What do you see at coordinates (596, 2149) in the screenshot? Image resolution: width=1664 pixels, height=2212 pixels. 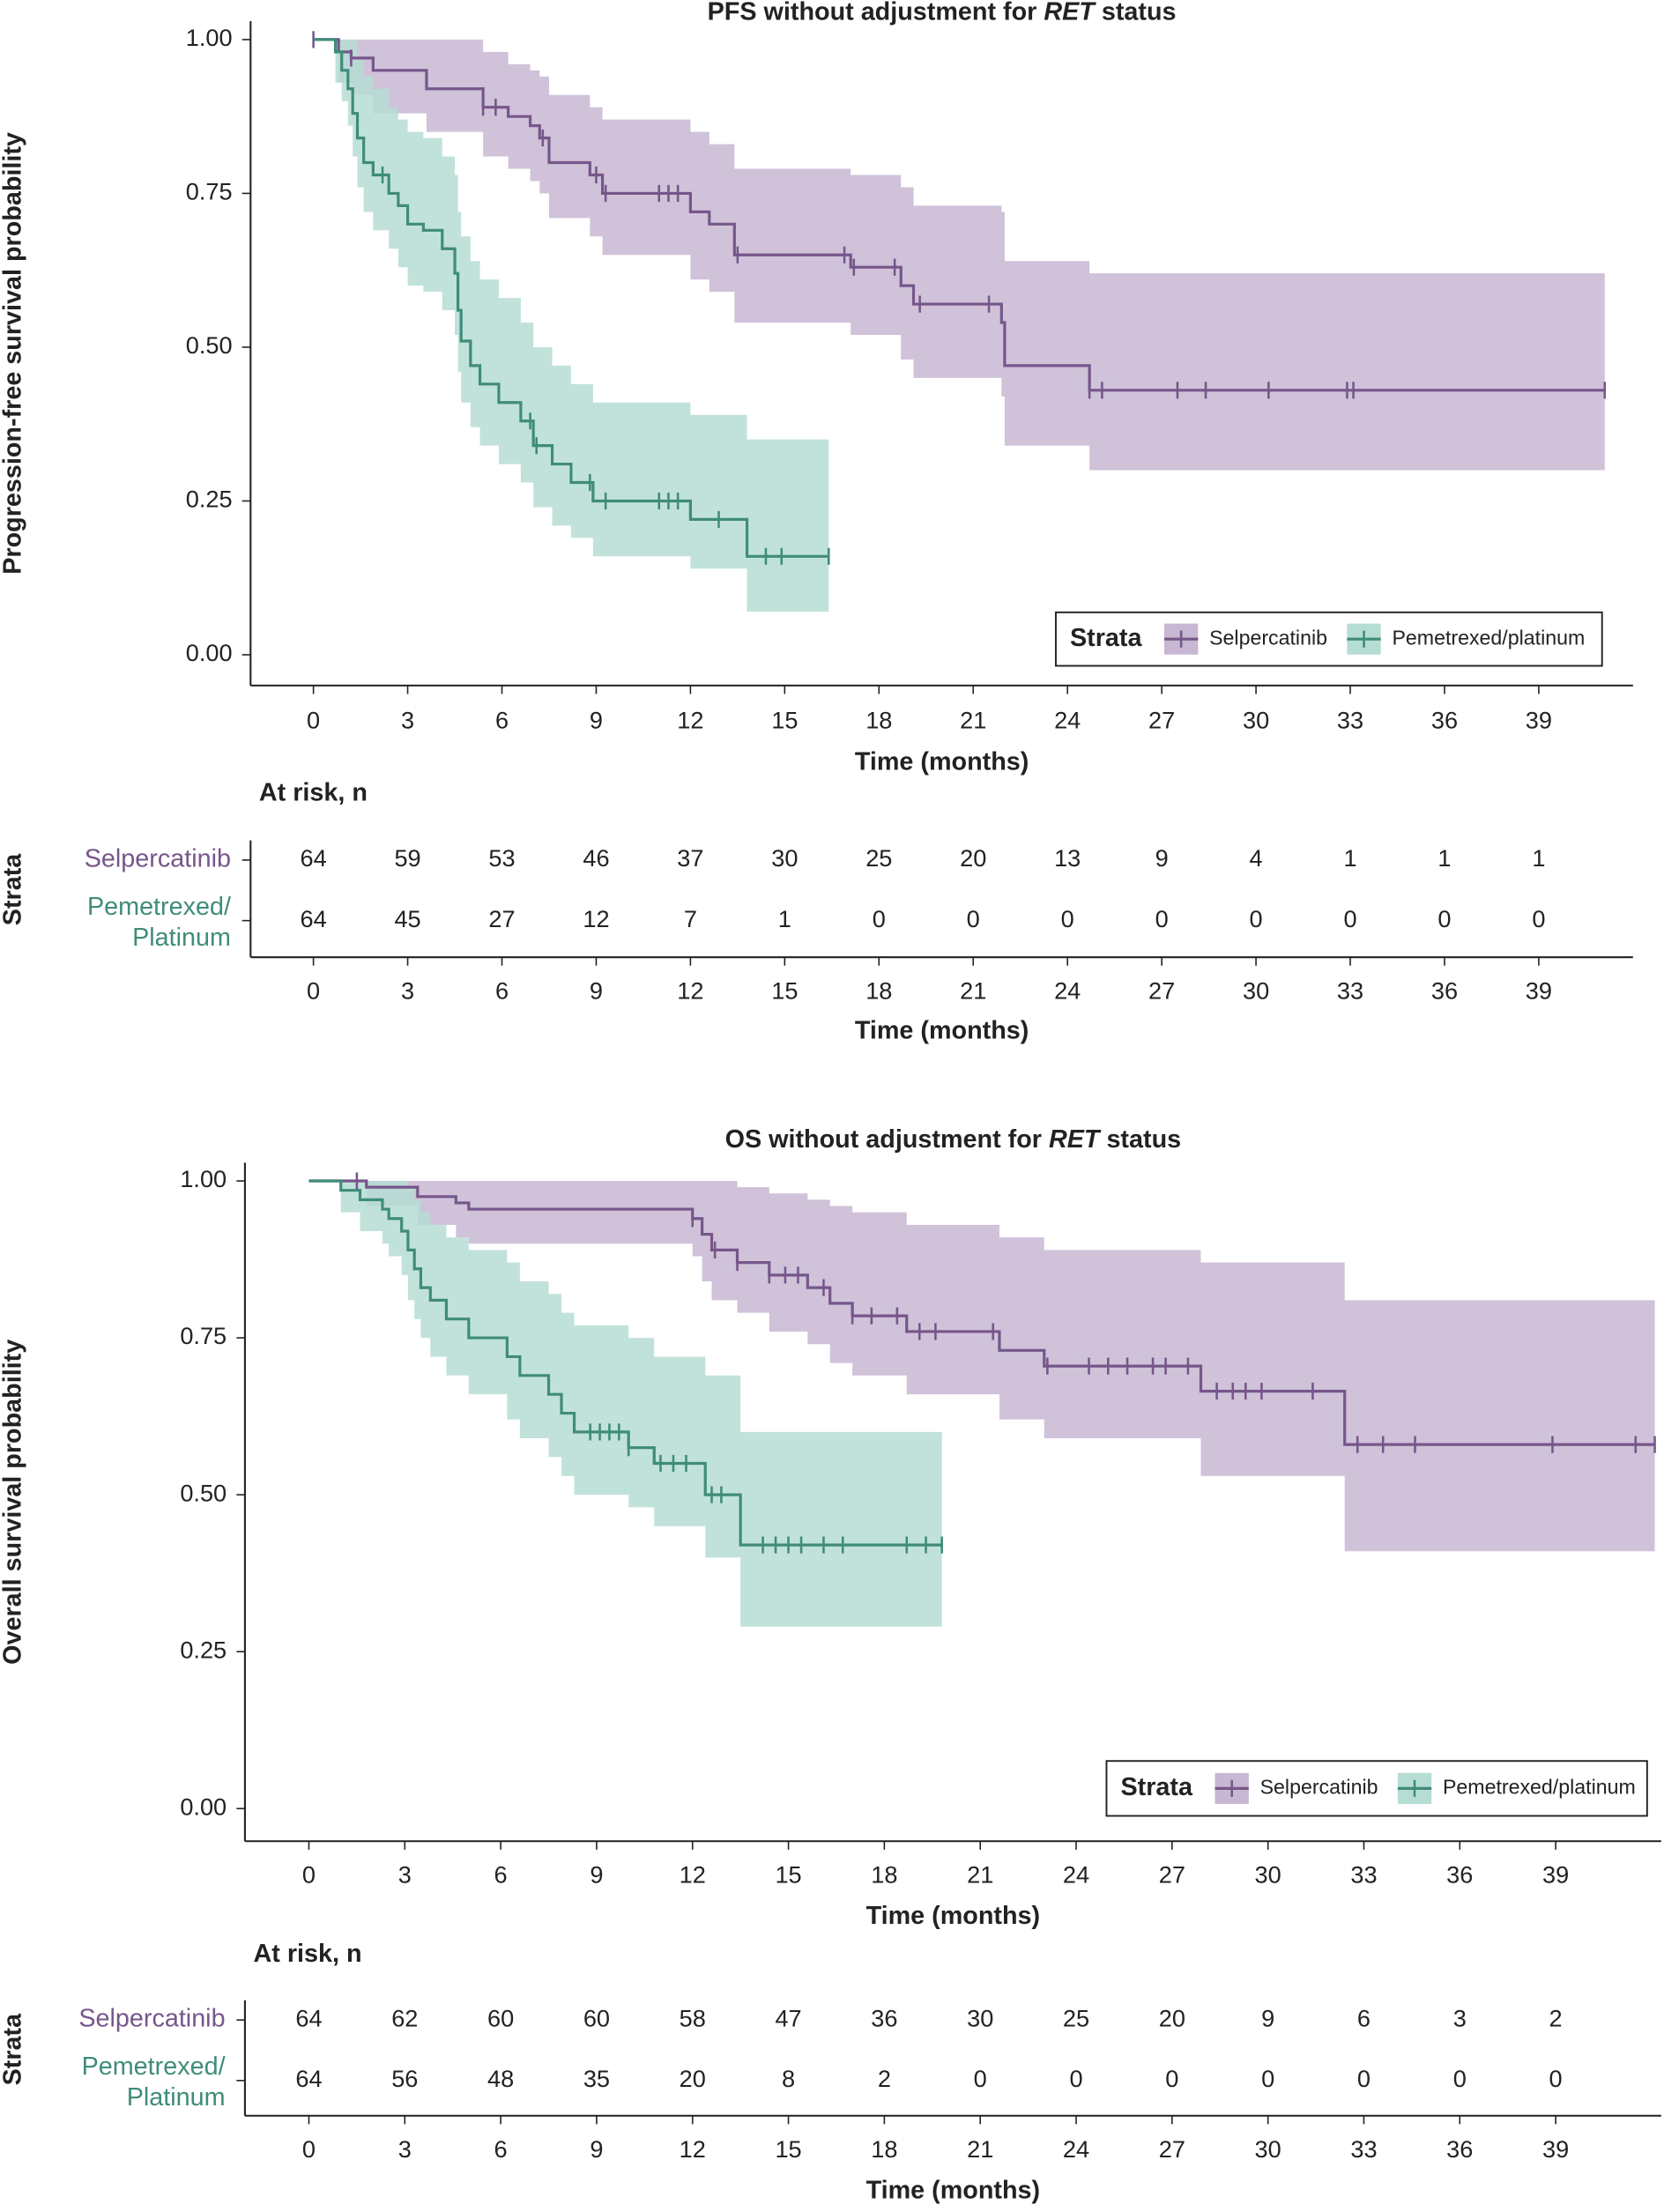 I see `risk-x-tick-label: 9` at bounding box center [596, 2149].